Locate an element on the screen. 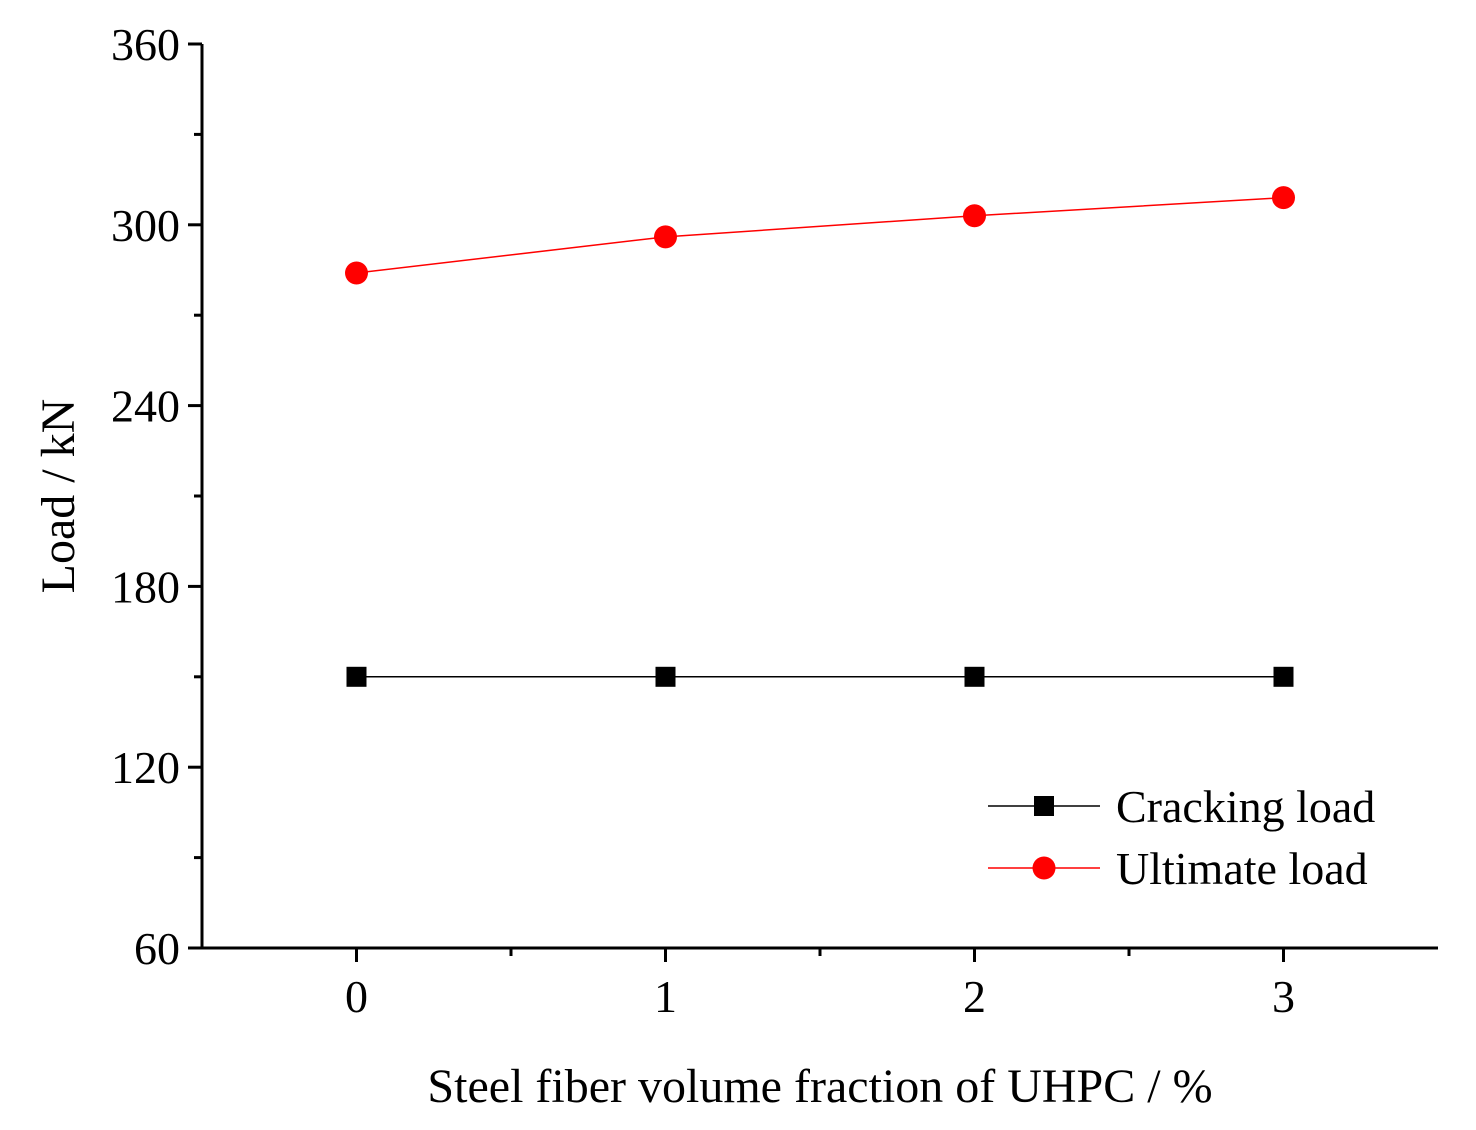 The image size is (1476, 1130). series-line is located at coordinates (820, 235).